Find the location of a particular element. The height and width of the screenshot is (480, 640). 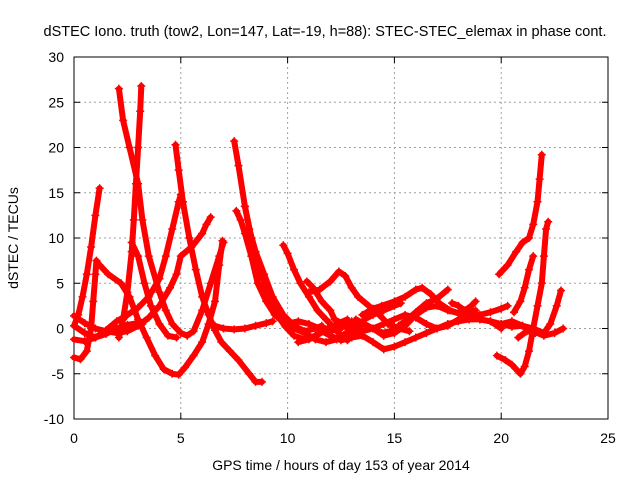

x-axis-label: GPS time / hours of day 153 of year 2014 is located at coordinates (341, 465).